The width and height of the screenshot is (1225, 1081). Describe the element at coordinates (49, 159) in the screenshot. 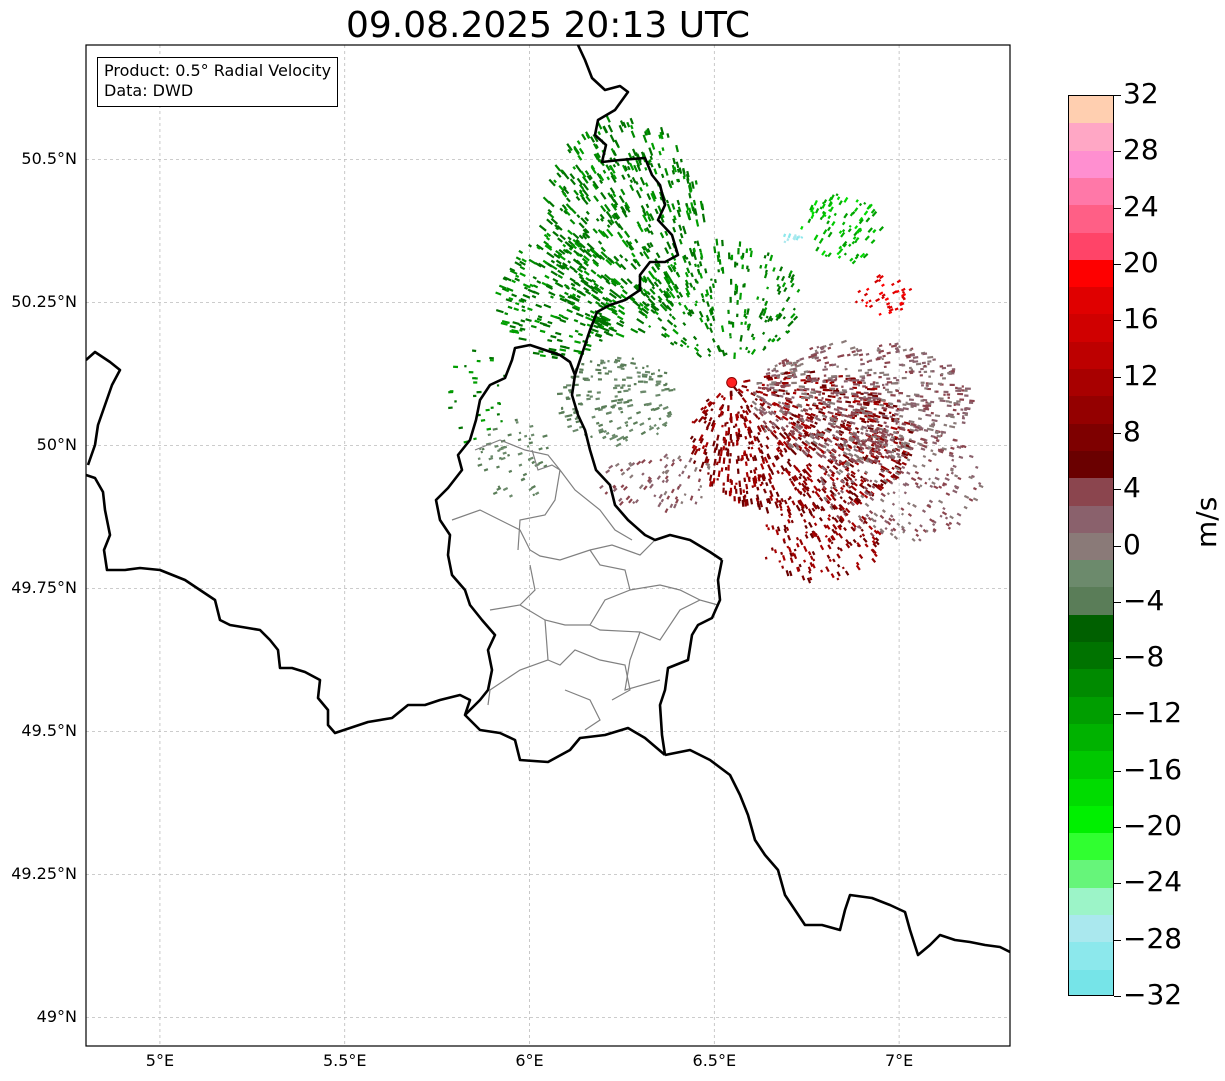

I see `lat-tick-label: 50.5°N` at that location.